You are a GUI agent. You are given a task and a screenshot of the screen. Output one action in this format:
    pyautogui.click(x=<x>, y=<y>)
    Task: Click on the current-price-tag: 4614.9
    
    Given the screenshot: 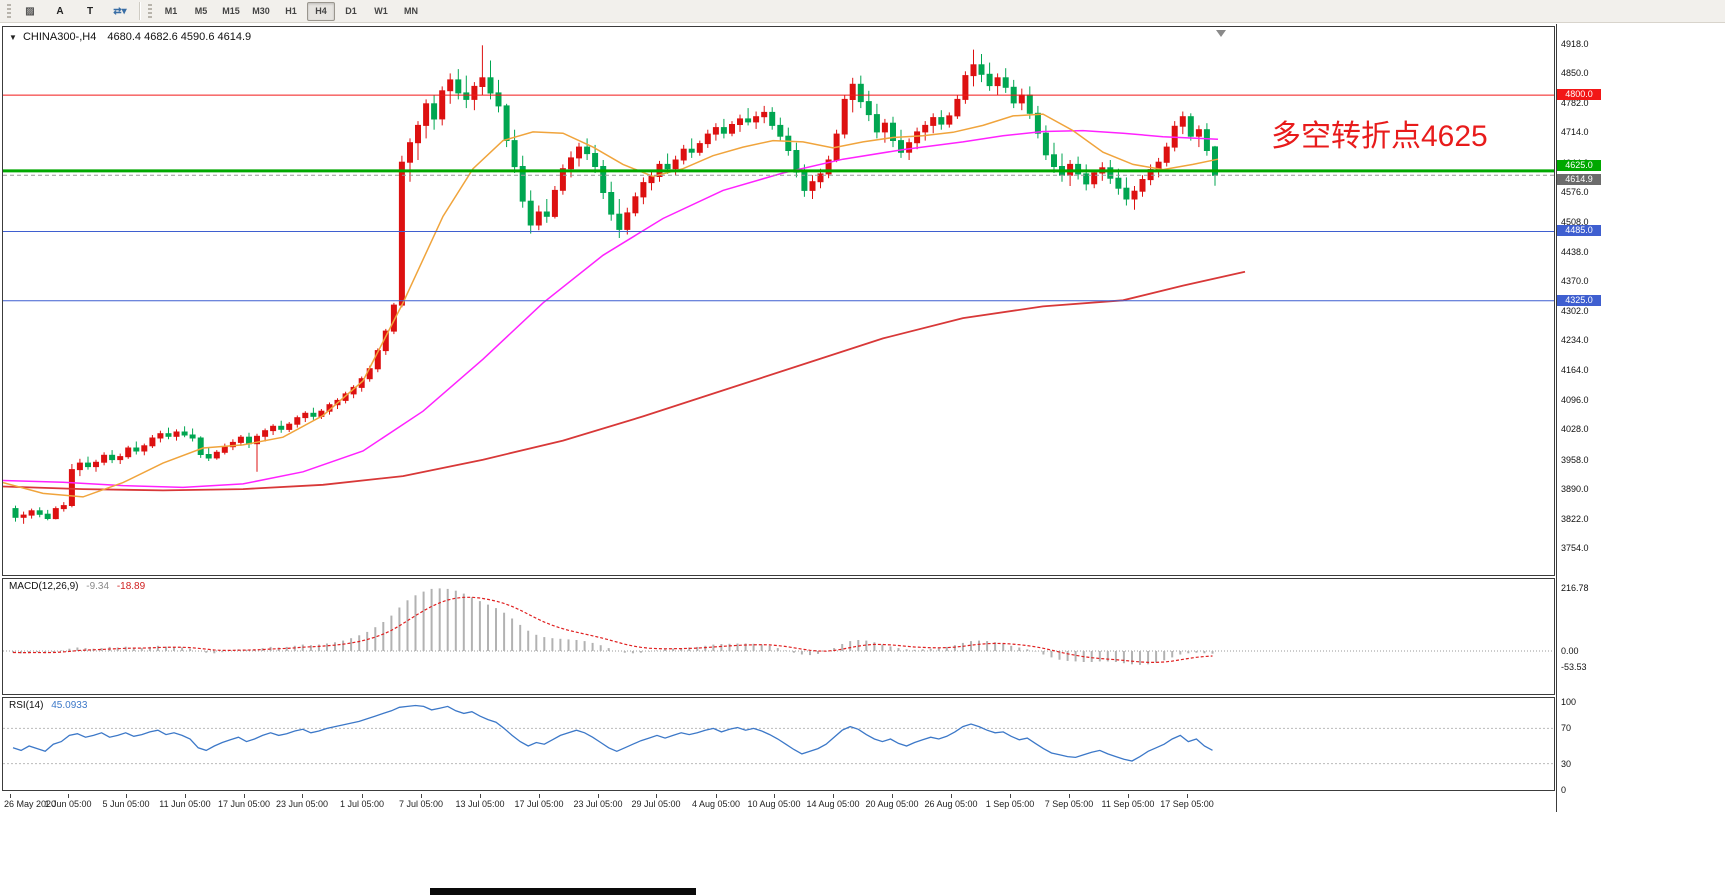 What is the action you would take?
    pyautogui.click(x=1579, y=180)
    